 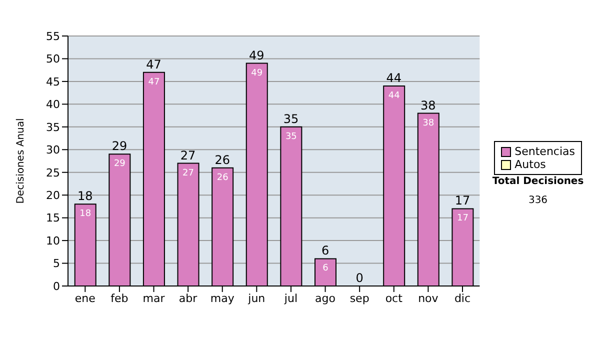 What do you see at coordinates (222, 159) in the screenshot?
I see `total-label: 26` at bounding box center [222, 159].